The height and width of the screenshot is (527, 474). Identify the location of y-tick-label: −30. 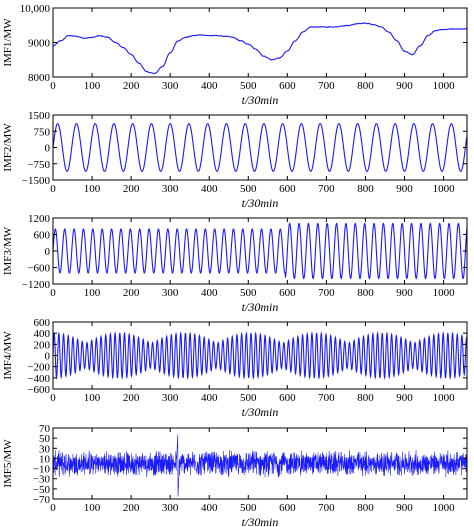
(42, 480).